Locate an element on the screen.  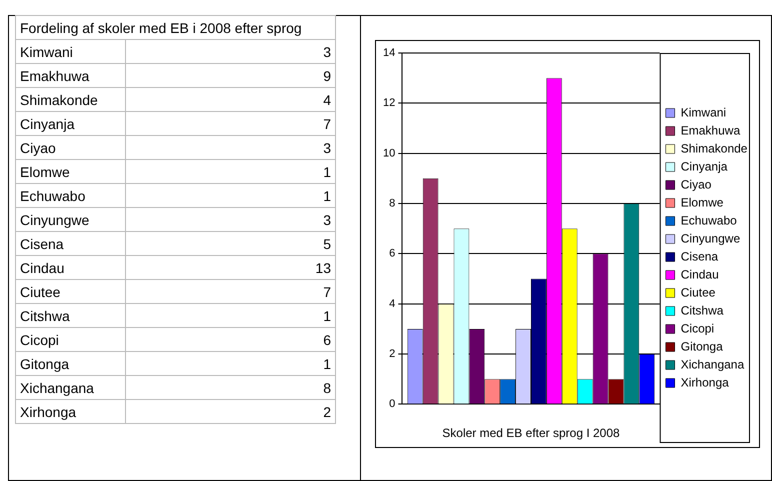
data-label: 9 is located at coordinates (231, 76).